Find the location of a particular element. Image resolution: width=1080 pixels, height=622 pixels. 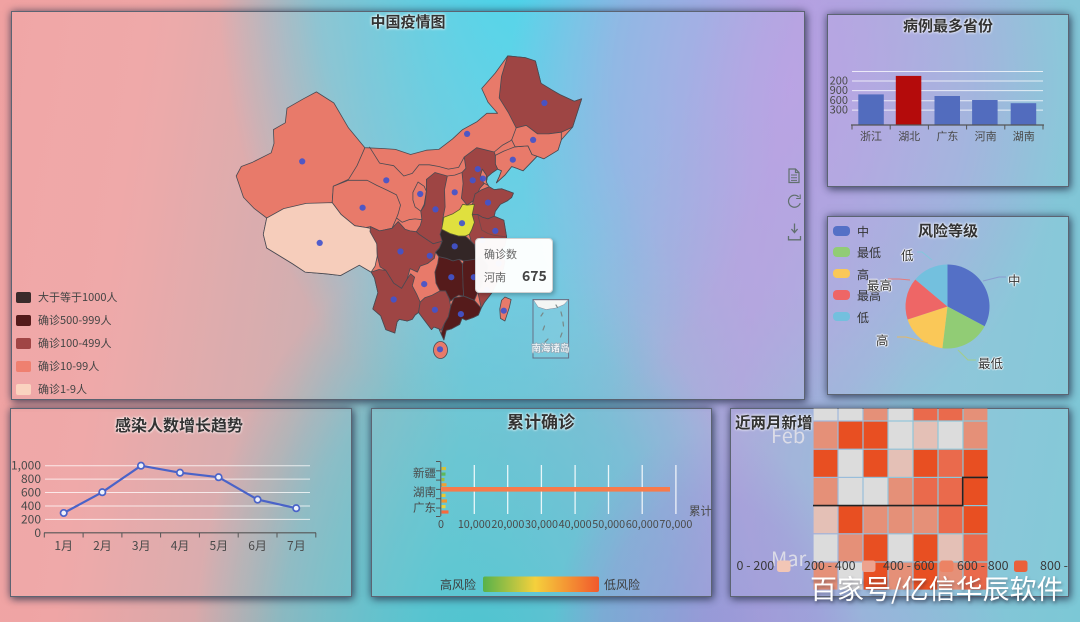

svg-text: 1月 is located at coordinates (63, 545).